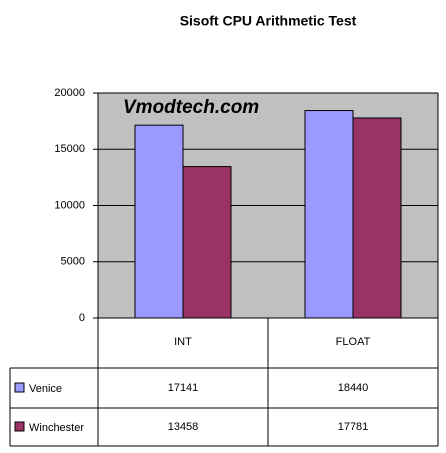 This screenshot has width=446, height=453. I want to click on table-value: 17781, so click(353, 427).